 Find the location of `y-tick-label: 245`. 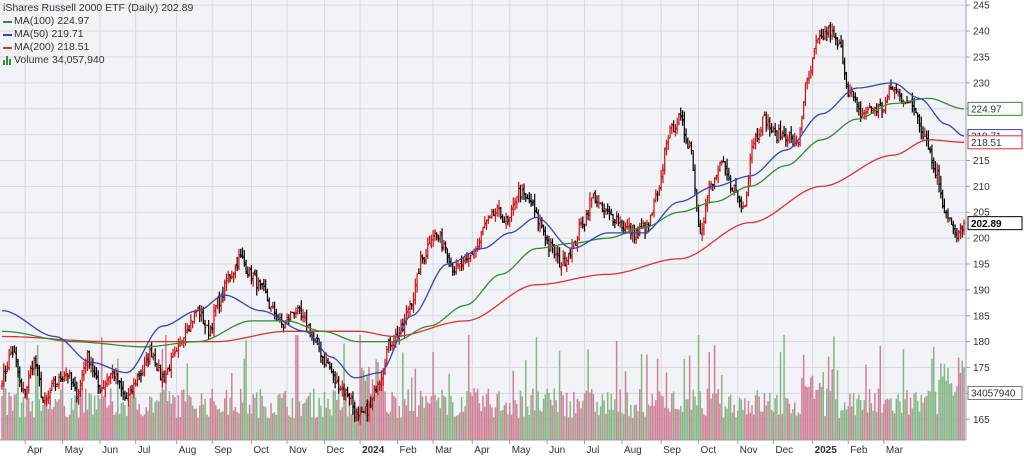

y-tick-label: 245 is located at coordinates (981, 6).